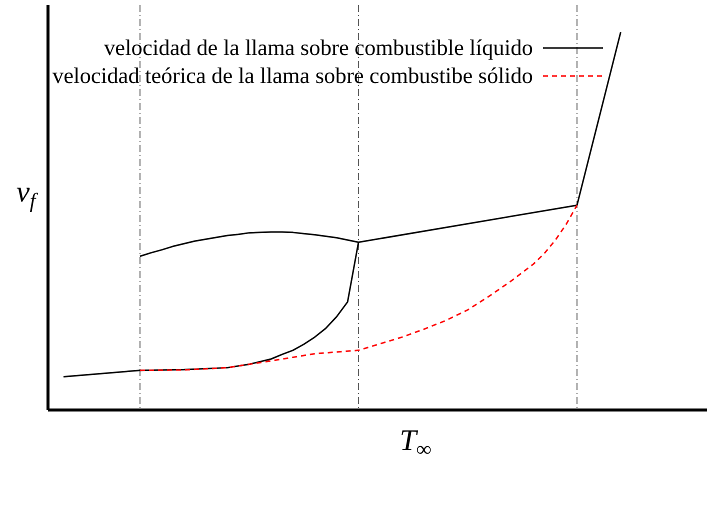 This screenshot has height=511, width=707. I want to click on legend-label: velocidad de la llama sobre combustible líquido, so click(318, 48).